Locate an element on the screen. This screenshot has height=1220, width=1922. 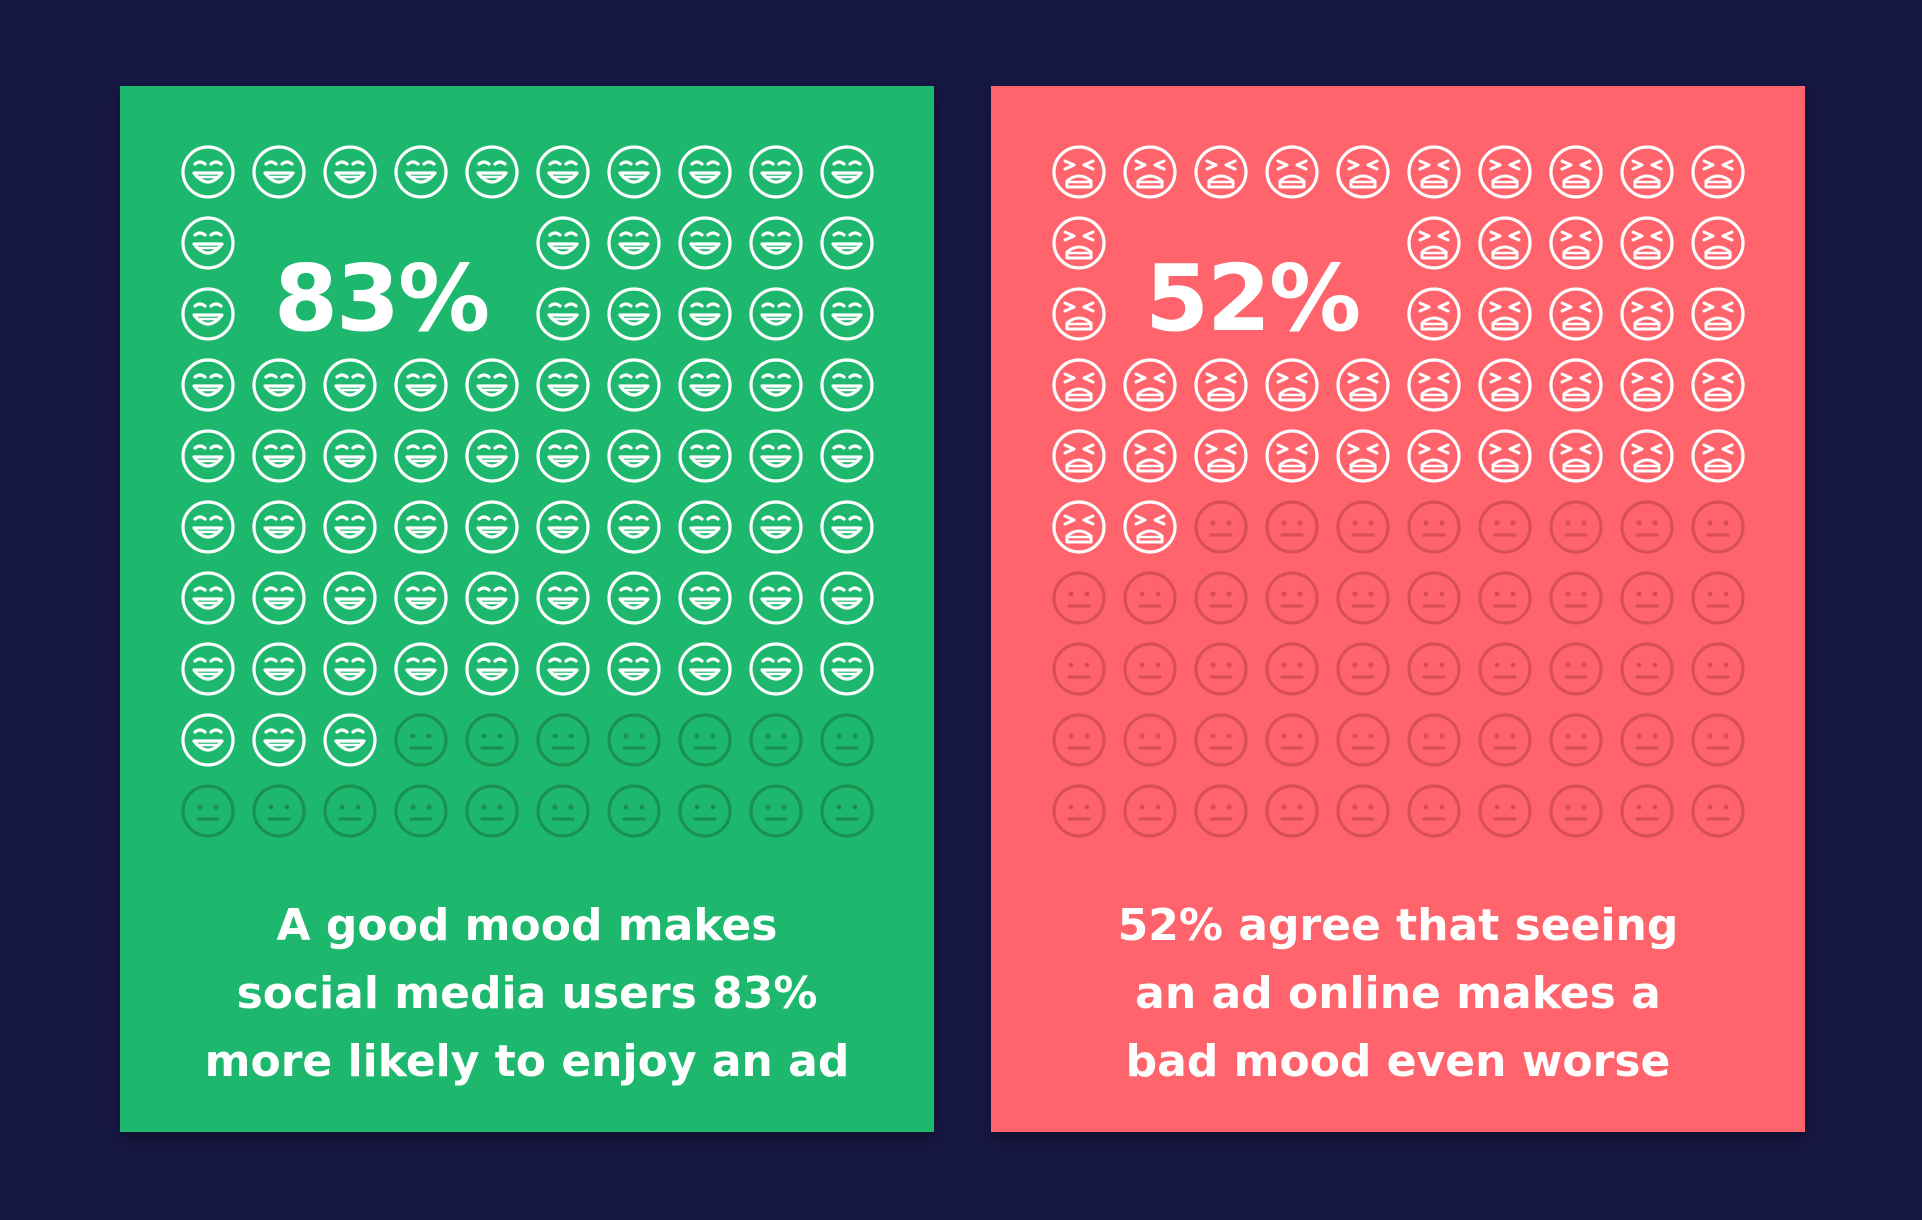
positive-caption-line: more likely to enjoy an ad is located at coordinates (527, 1061).